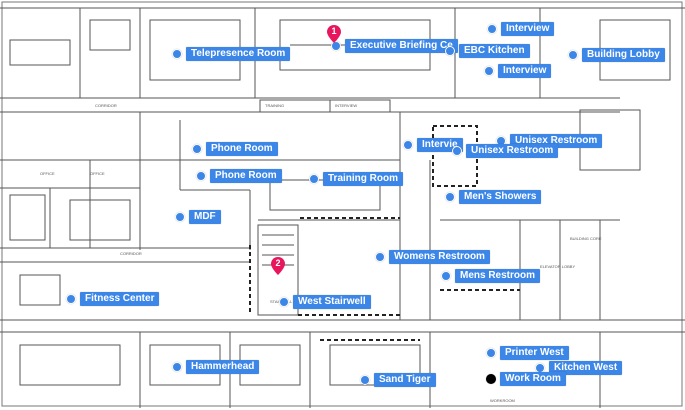 The image size is (685, 410). I want to click on map-marker-1: 1, so click(334, 34).